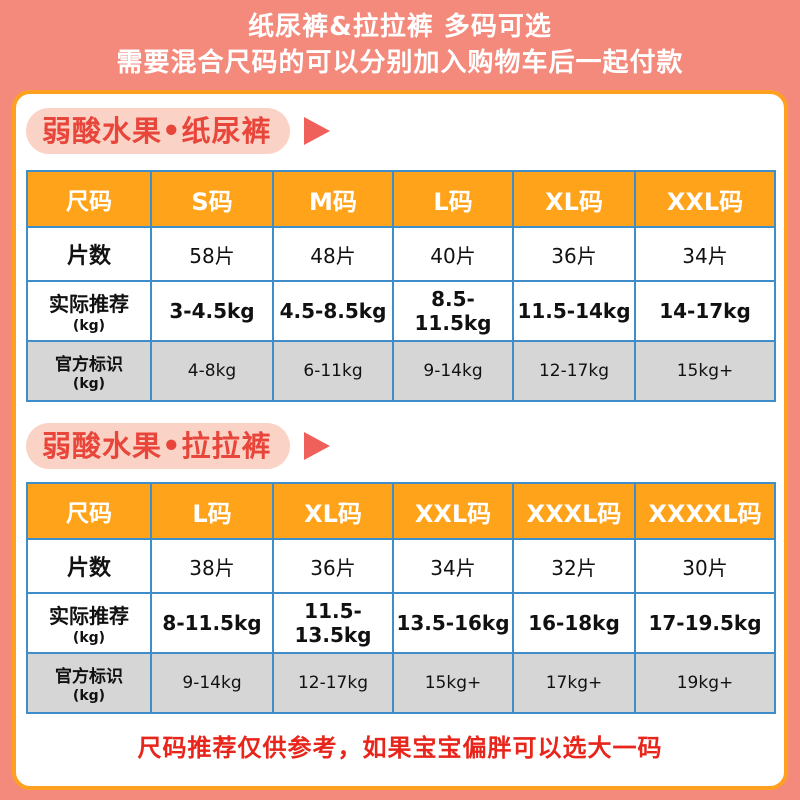  I want to click on count-cell: 40片, so click(453, 254).